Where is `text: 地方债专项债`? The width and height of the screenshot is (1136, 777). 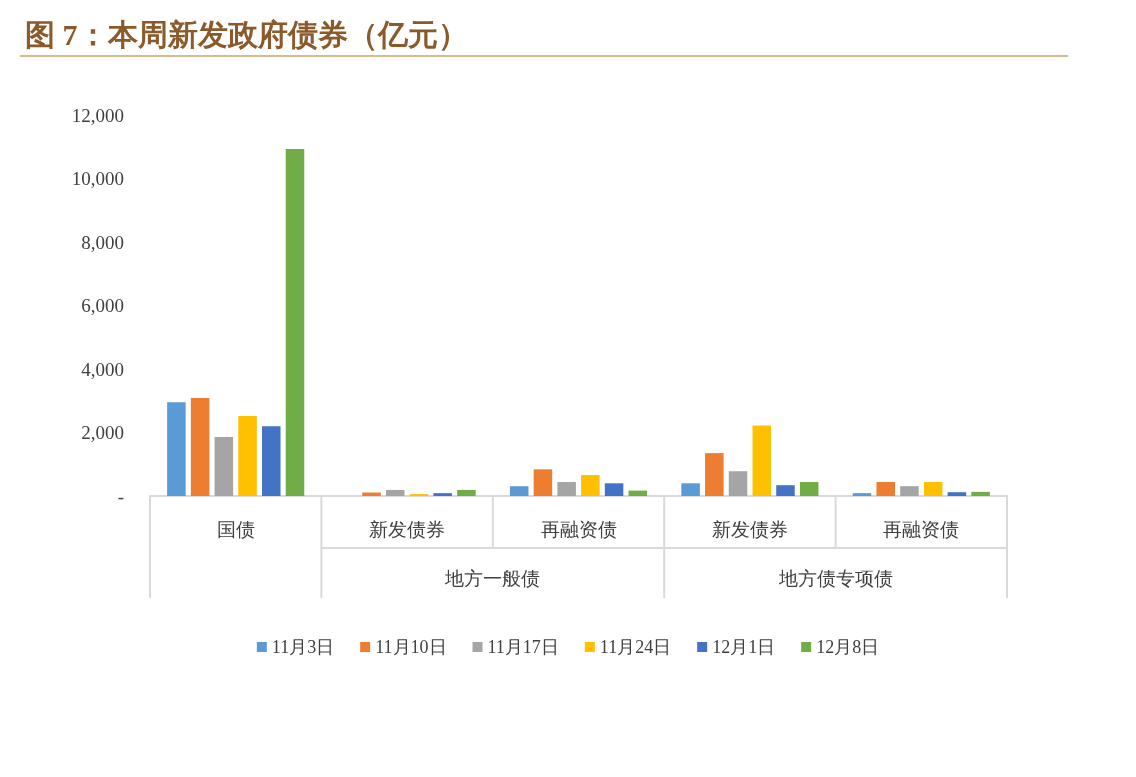
text: 地方债专项债 is located at coordinates (835, 578).